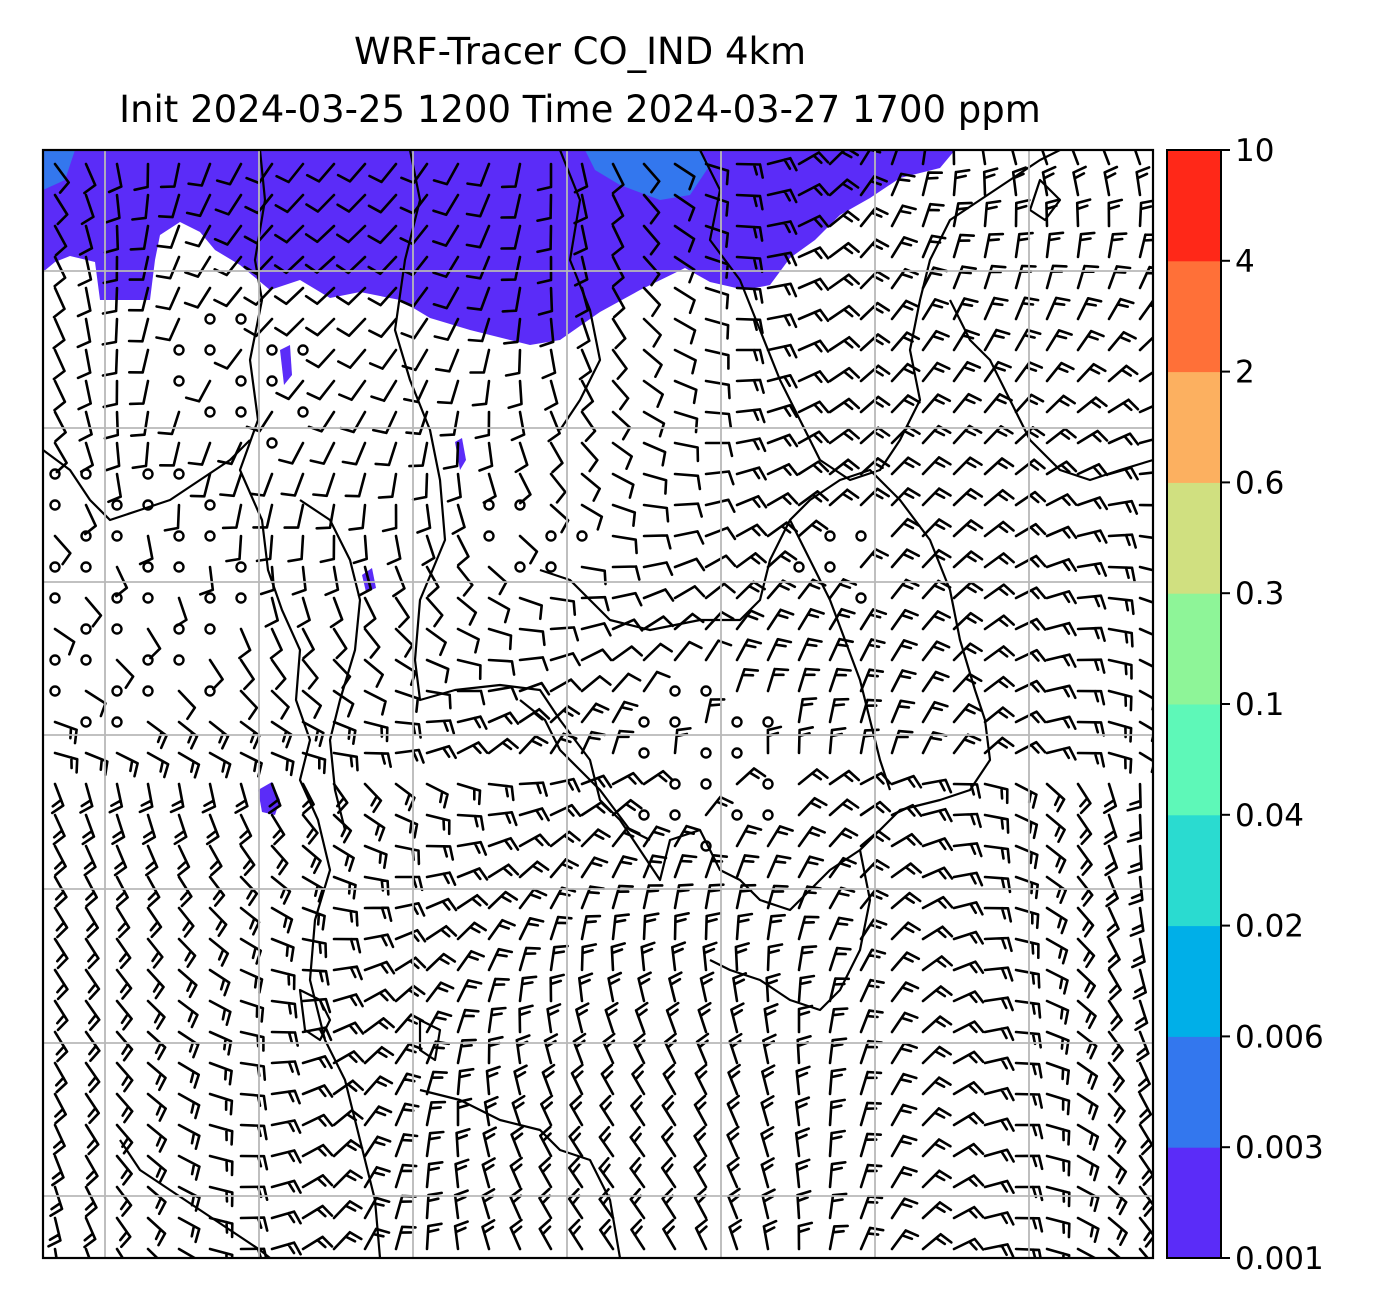 This screenshot has width=1400, height=1313. I want to click on colorbar-tick-label: 4, so click(1245, 262).